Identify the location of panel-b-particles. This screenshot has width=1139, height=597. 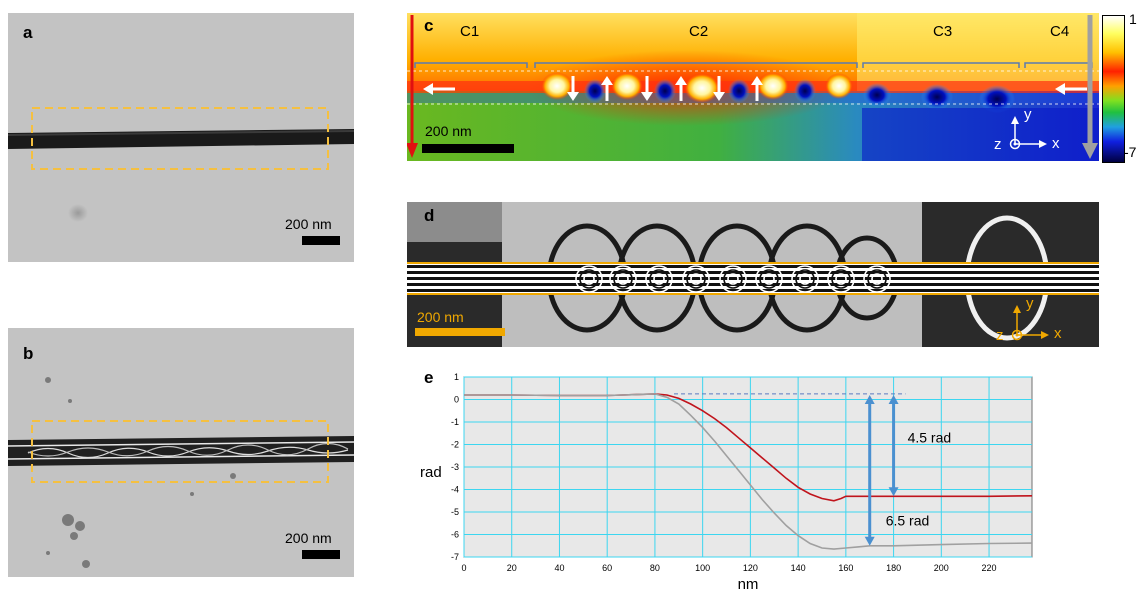
(140, 472).